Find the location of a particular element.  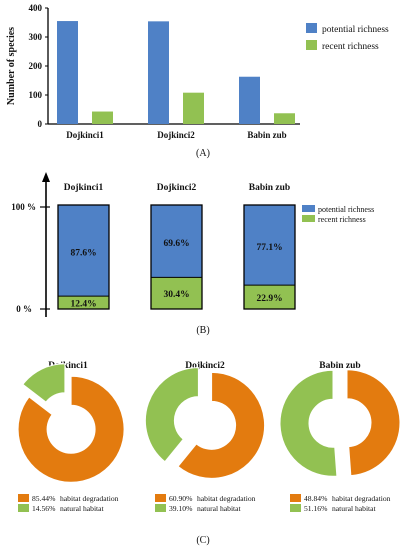

panel-b-legend-label: potential richness is located at coordinates (346, 209).